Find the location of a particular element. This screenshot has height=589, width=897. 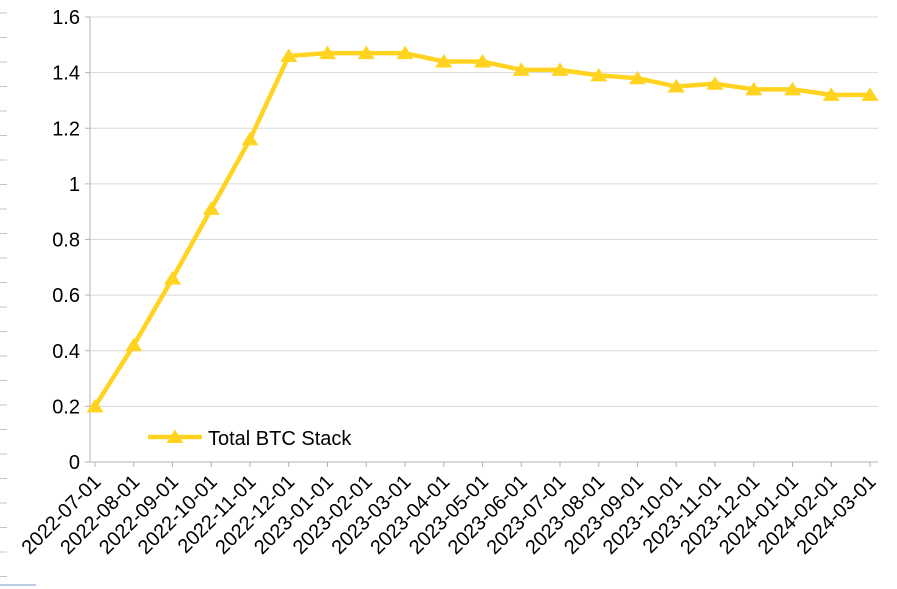

y-tick-label: 1.6 is located at coordinates (66, 18).